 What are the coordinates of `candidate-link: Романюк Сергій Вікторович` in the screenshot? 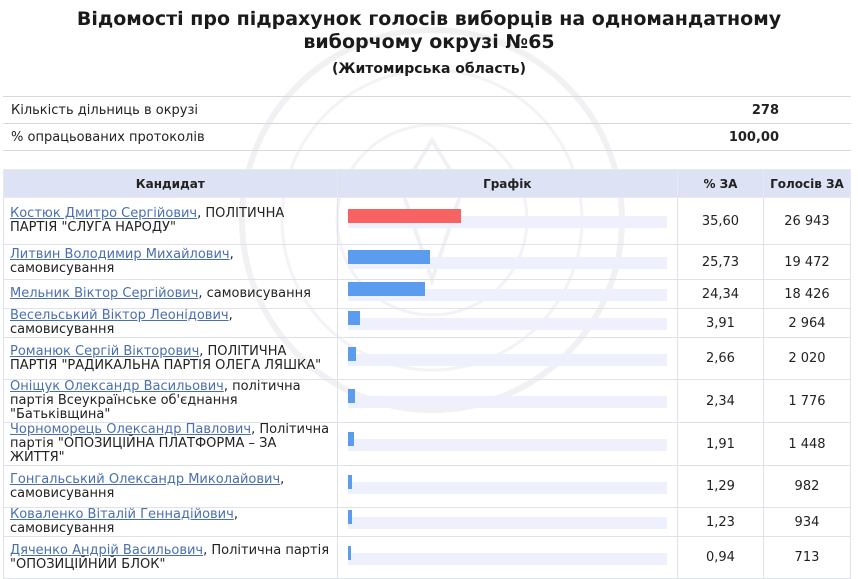 It's located at (105, 351).